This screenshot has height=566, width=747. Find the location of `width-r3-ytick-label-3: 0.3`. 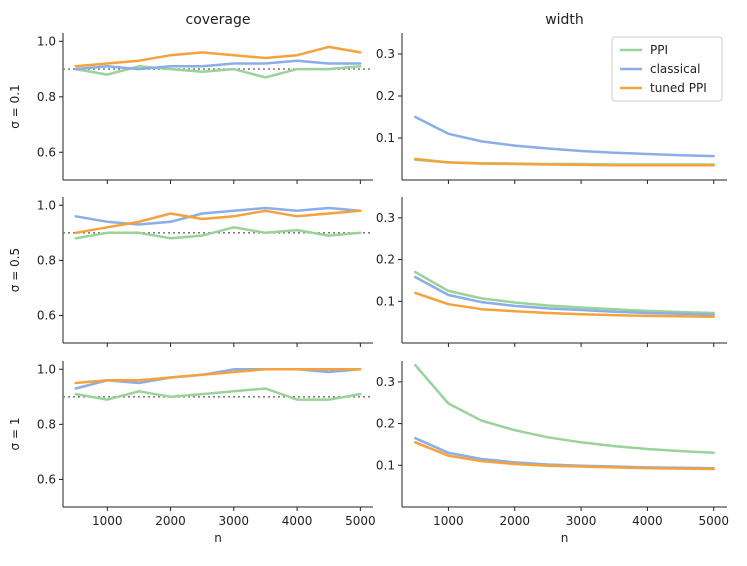

width-r3-ytick-label-3: 0.3 is located at coordinates (385, 382).